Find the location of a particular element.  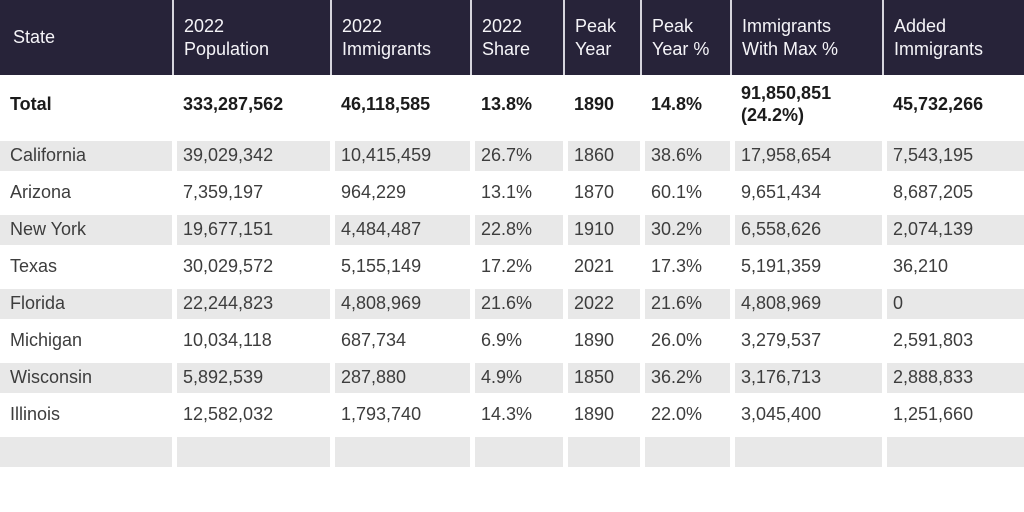

value-cell: 2021 is located at coordinates (601, 270).